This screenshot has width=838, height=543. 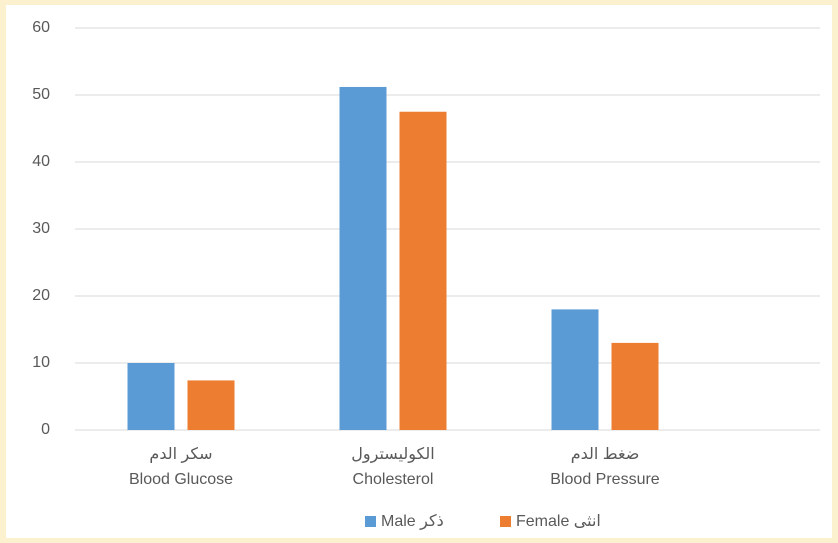 I want to click on legend-label: Female انثى, so click(x=558, y=521).